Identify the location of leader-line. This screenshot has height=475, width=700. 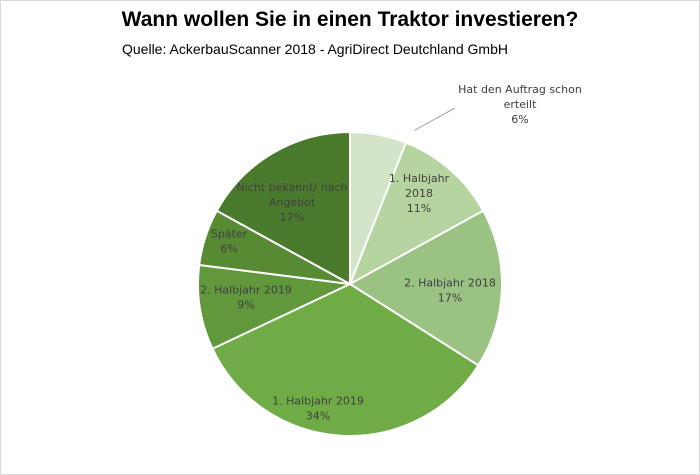
(435, 119).